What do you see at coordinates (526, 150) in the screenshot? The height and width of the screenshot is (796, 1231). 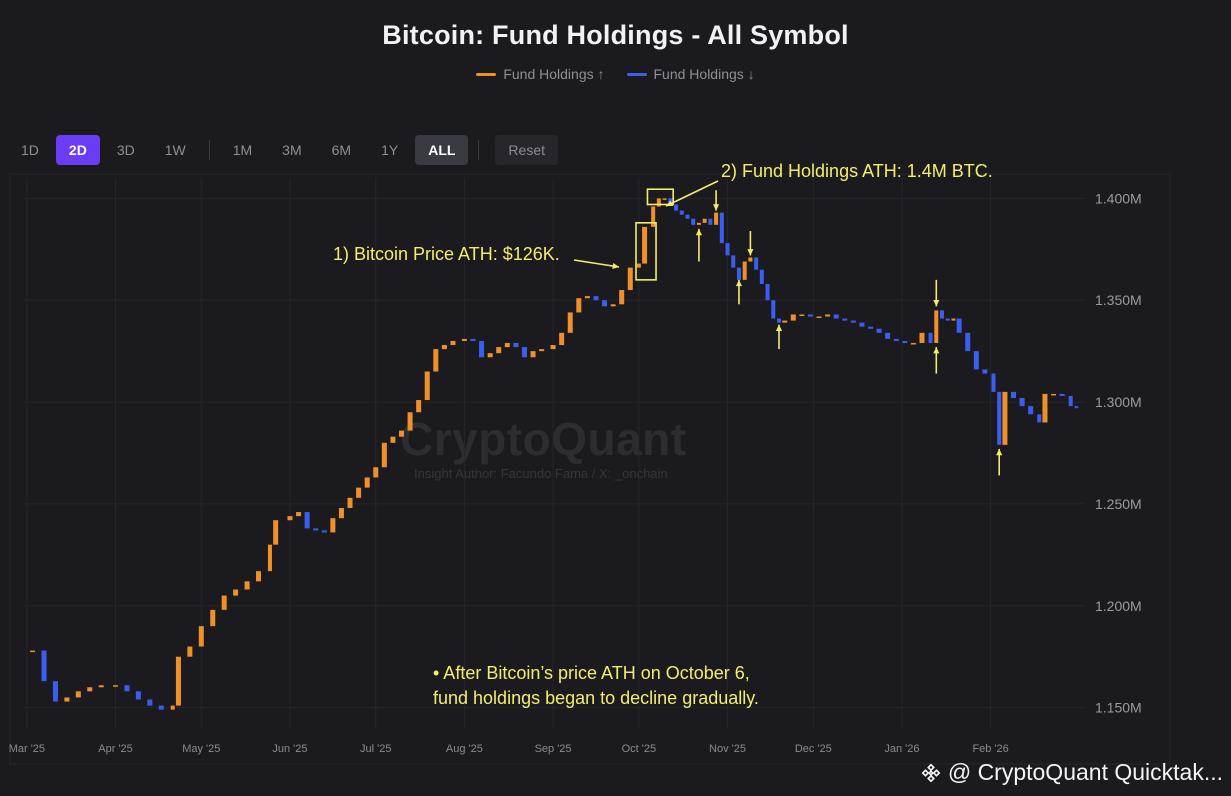 I see `reset-button: Reset` at bounding box center [526, 150].